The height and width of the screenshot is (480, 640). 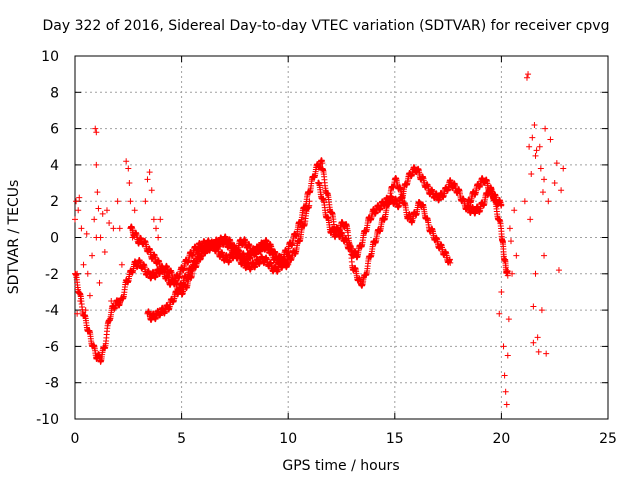 What do you see at coordinates (608, 439) in the screenshot?
I see `x-tick-label: 25` at bounding box center [608, 439].